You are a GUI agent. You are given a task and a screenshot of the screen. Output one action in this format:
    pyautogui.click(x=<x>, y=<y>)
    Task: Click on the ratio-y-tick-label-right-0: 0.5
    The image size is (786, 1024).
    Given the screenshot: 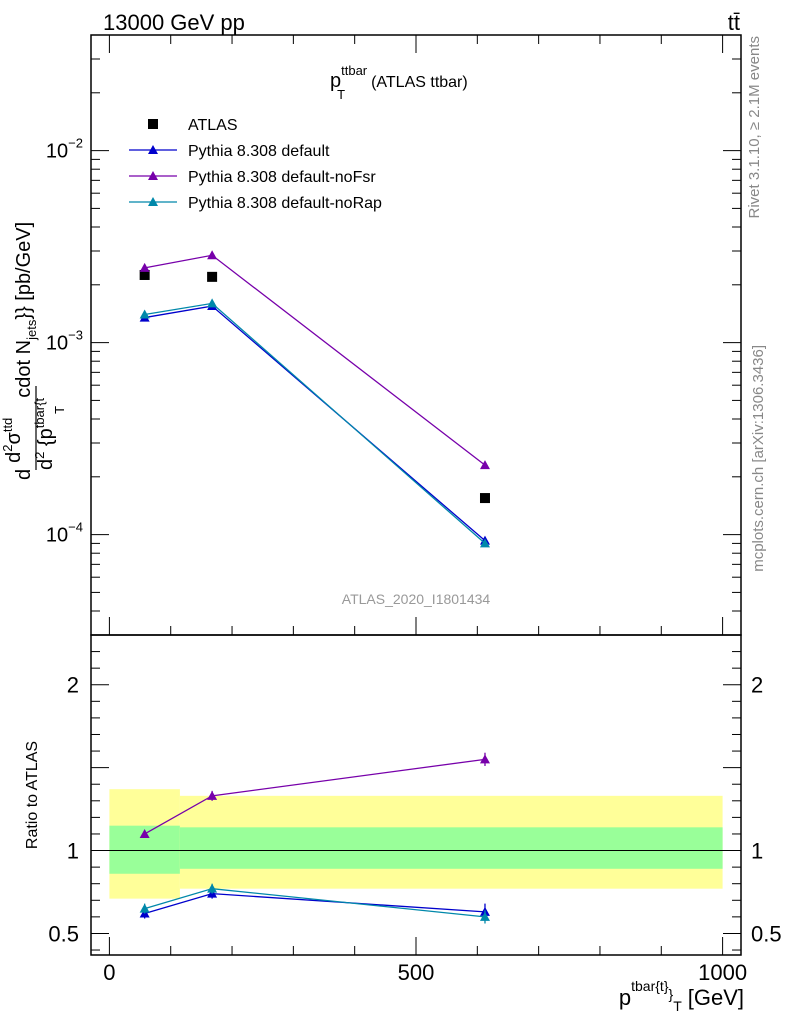 What is the action you would take?
    pyautogui.click(x=766, y=933)
    